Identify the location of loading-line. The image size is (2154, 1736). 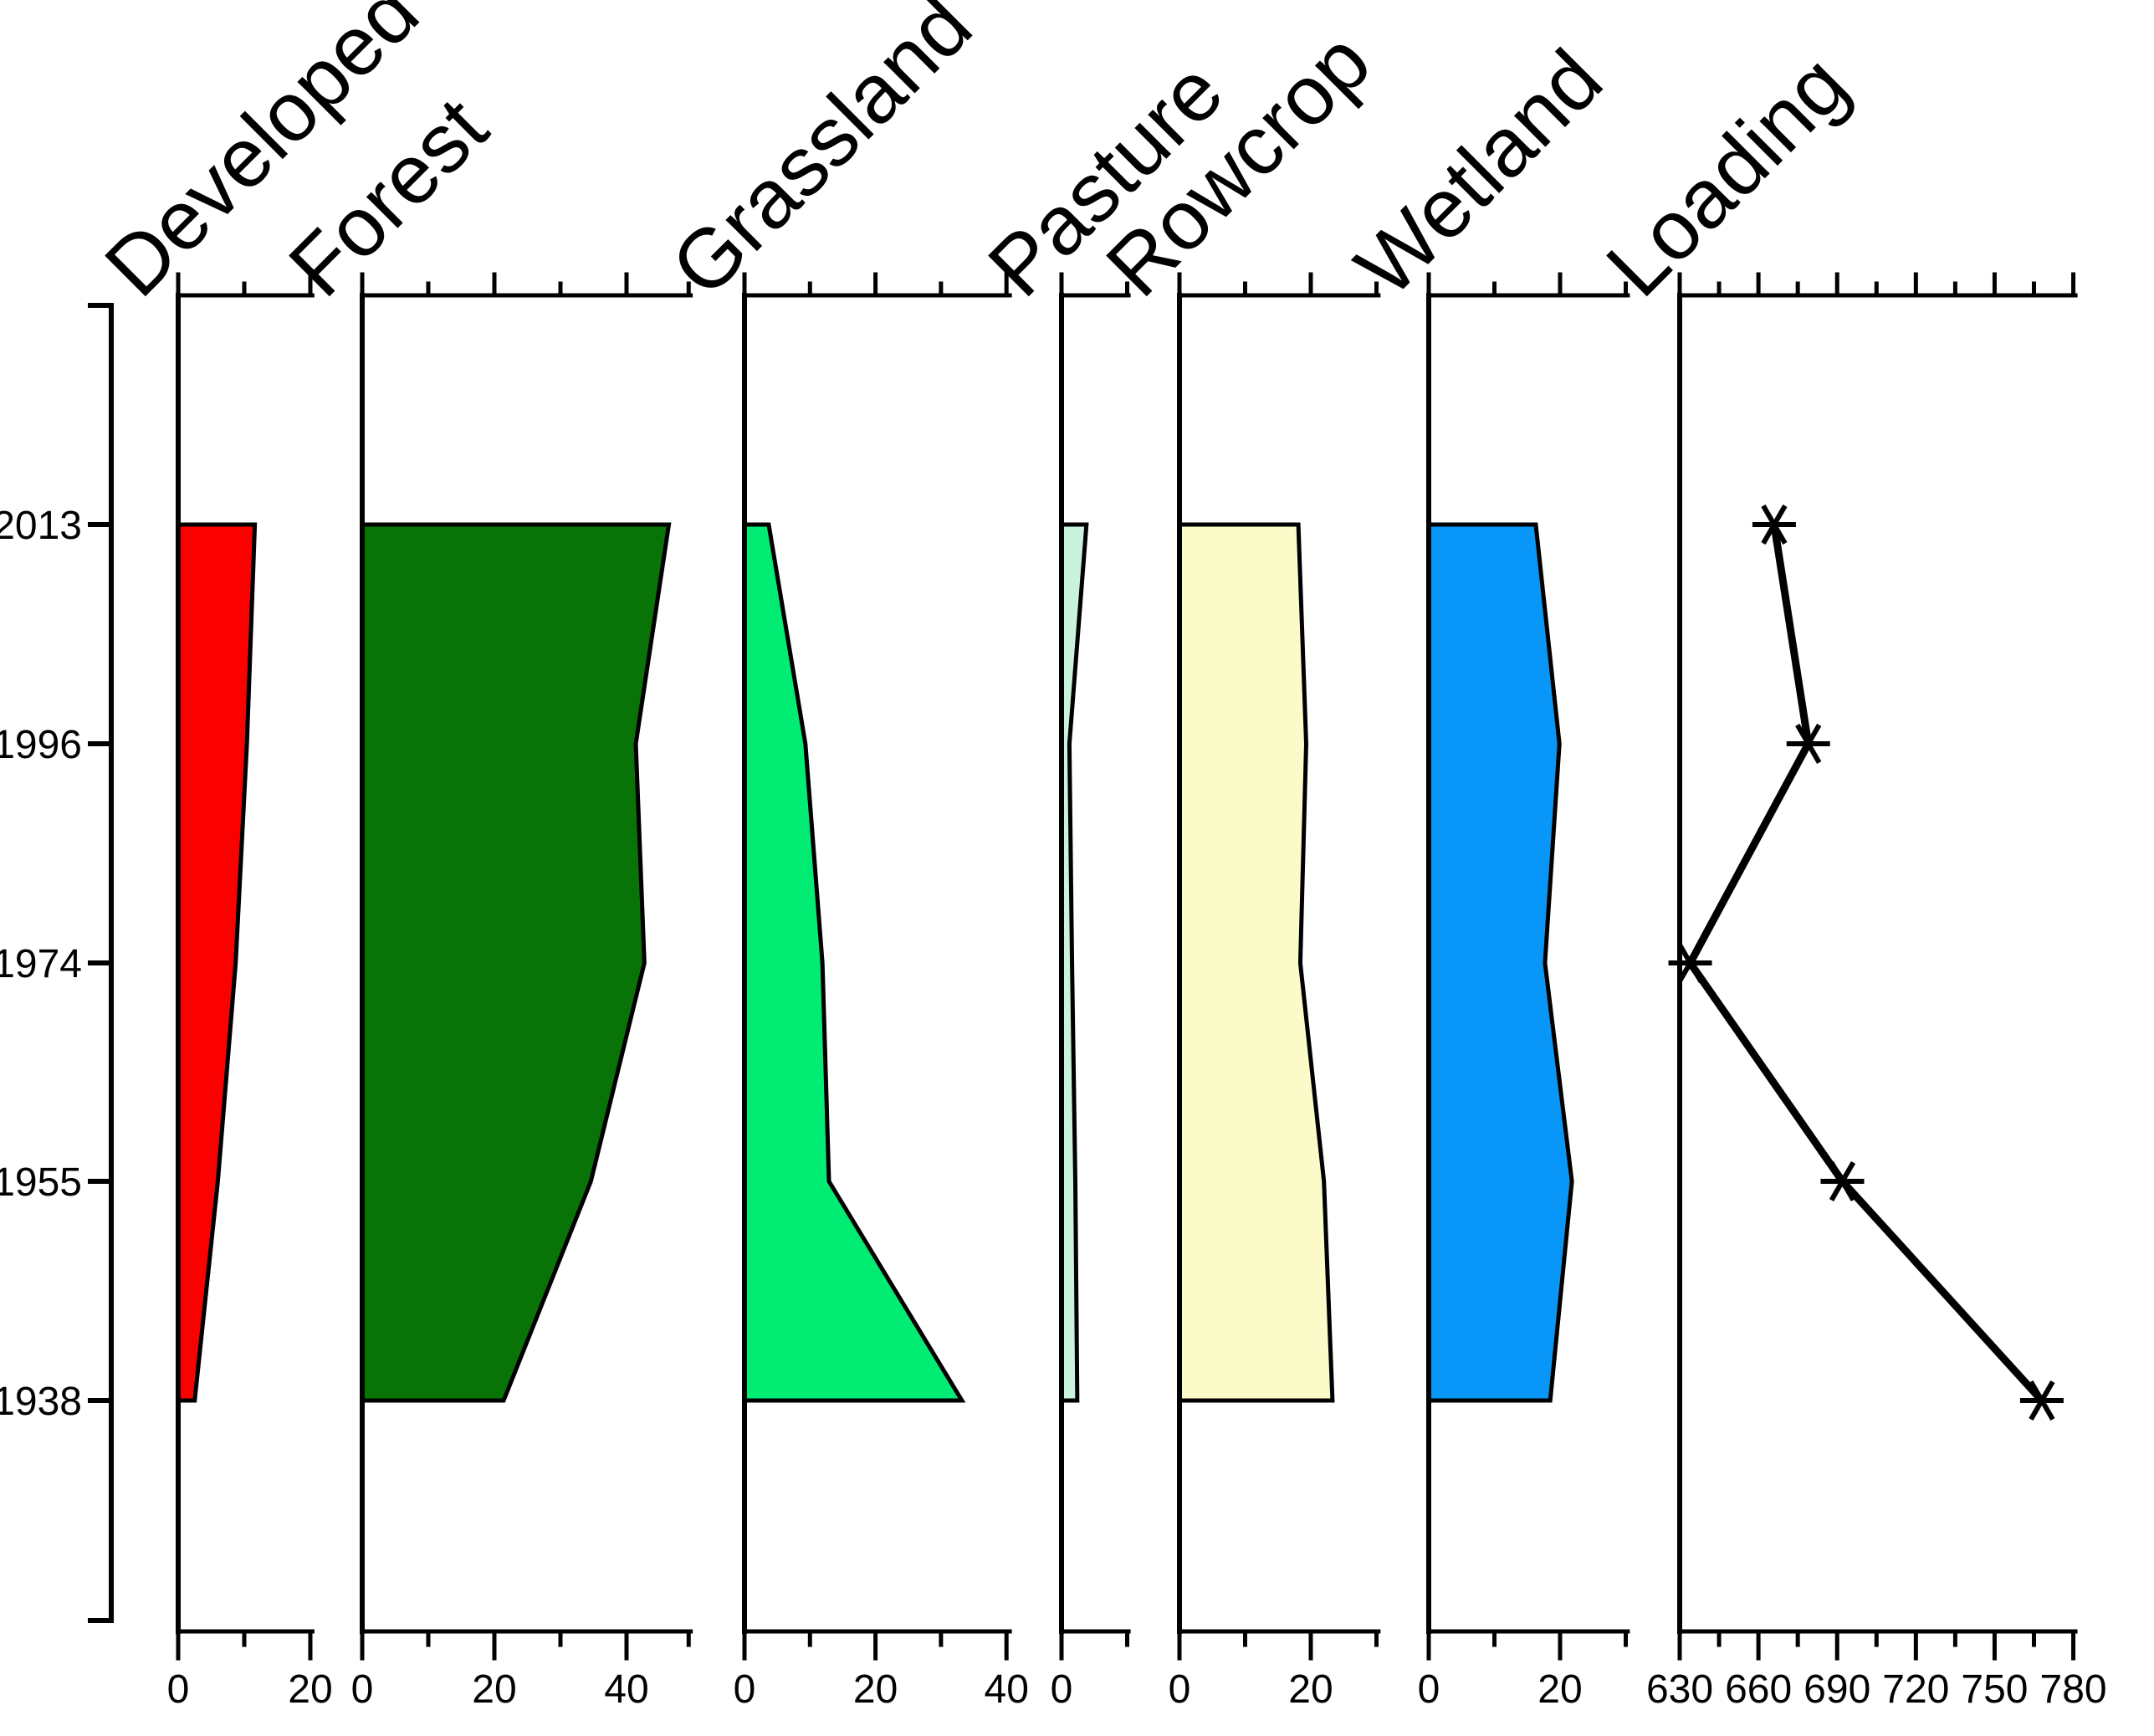
(1866, 964).